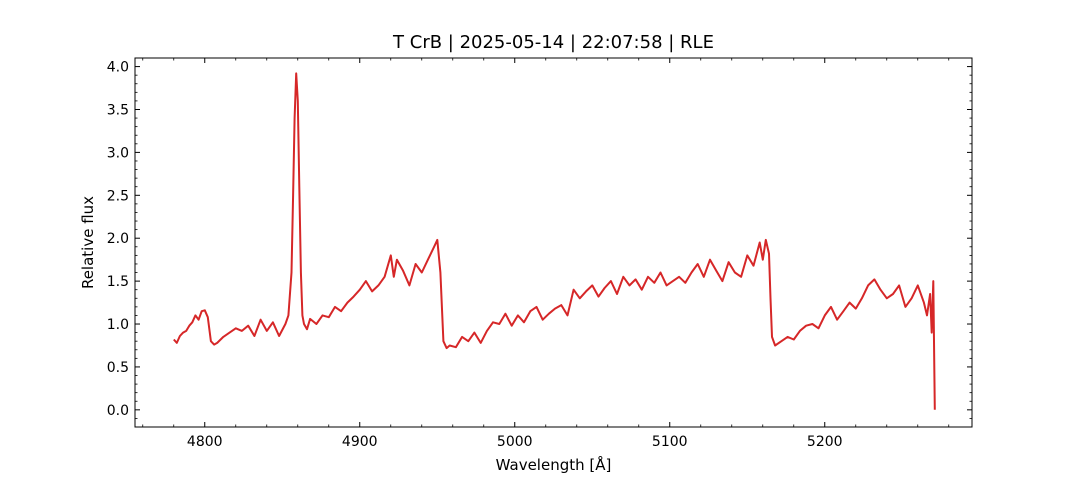 The height and width of the screenshot is (480, 1080). What do you see at coordinates (118, 110) in the screenshot?
I see `y-tick-label: 3.5` at bounding box center [118, 110].